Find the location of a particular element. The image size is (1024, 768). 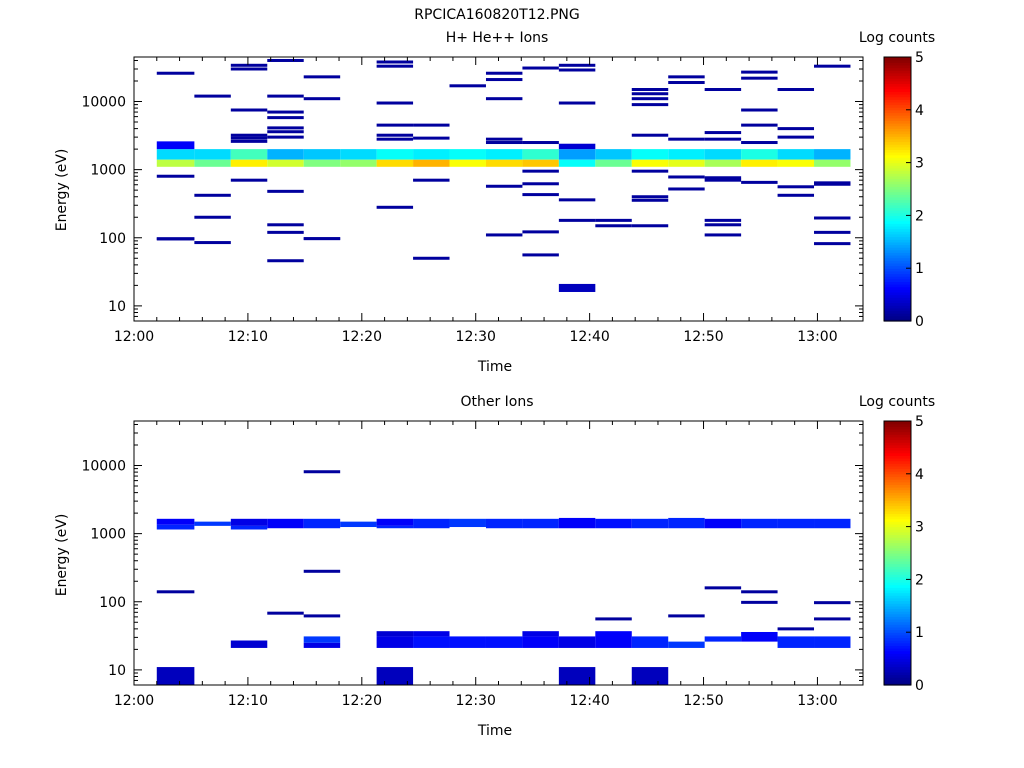

x-tick-label: 12:20 is located at coordinates (362, 701).